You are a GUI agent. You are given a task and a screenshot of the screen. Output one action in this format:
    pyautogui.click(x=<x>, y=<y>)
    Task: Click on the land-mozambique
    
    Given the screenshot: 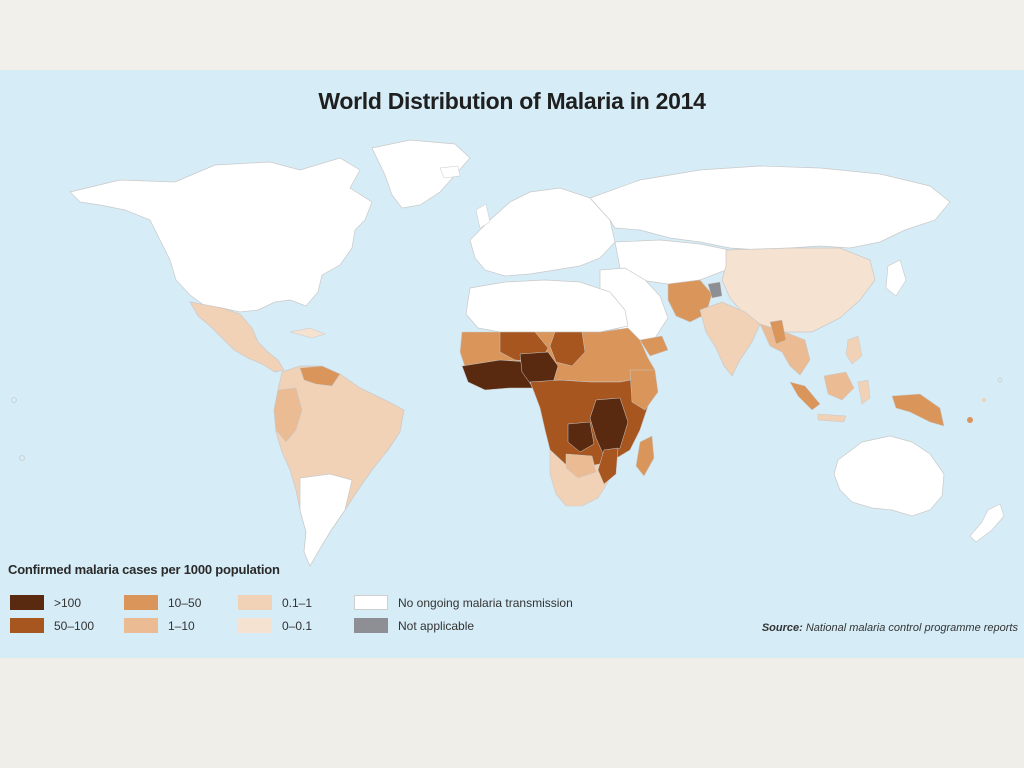 What is the action you would take?
    pyautogui.click(x=608, y=466)
    